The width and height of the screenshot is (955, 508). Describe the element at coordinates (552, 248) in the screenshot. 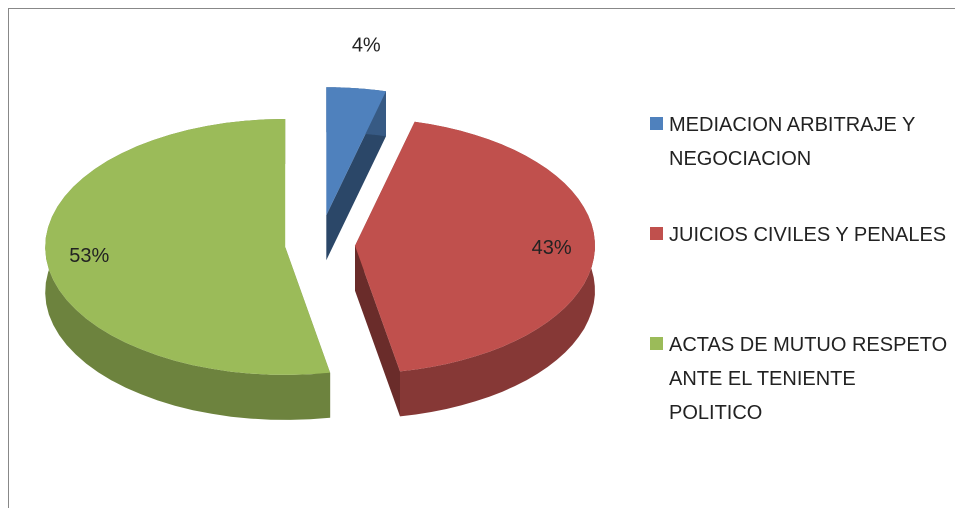

I see `data-label: 43%` at that location.